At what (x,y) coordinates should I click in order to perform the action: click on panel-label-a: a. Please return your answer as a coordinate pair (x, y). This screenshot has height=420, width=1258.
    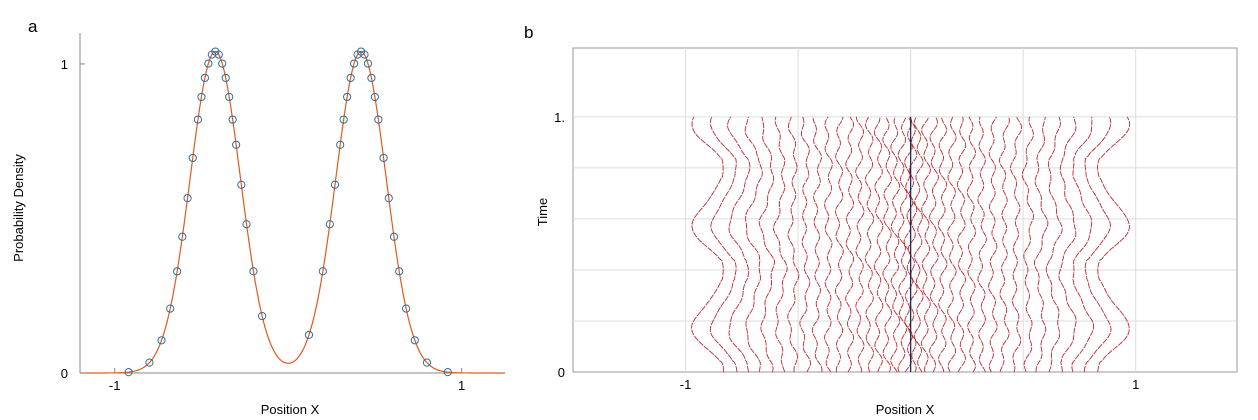
    Looking at the image, I should click on (33, 26).